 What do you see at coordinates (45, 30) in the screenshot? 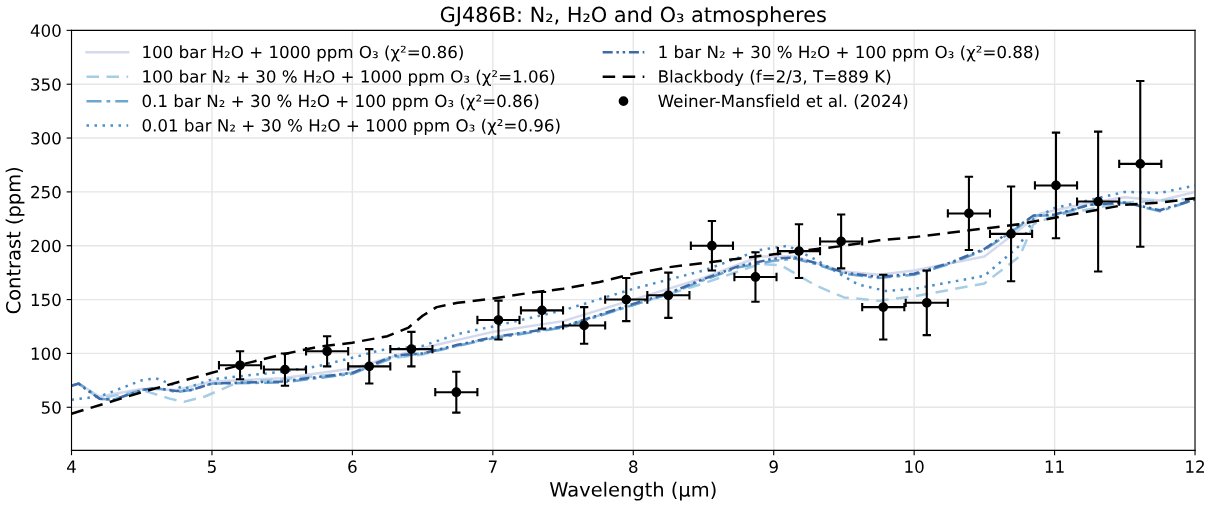
I see `y-tick-label: 400` at bounding box center [45, 30].